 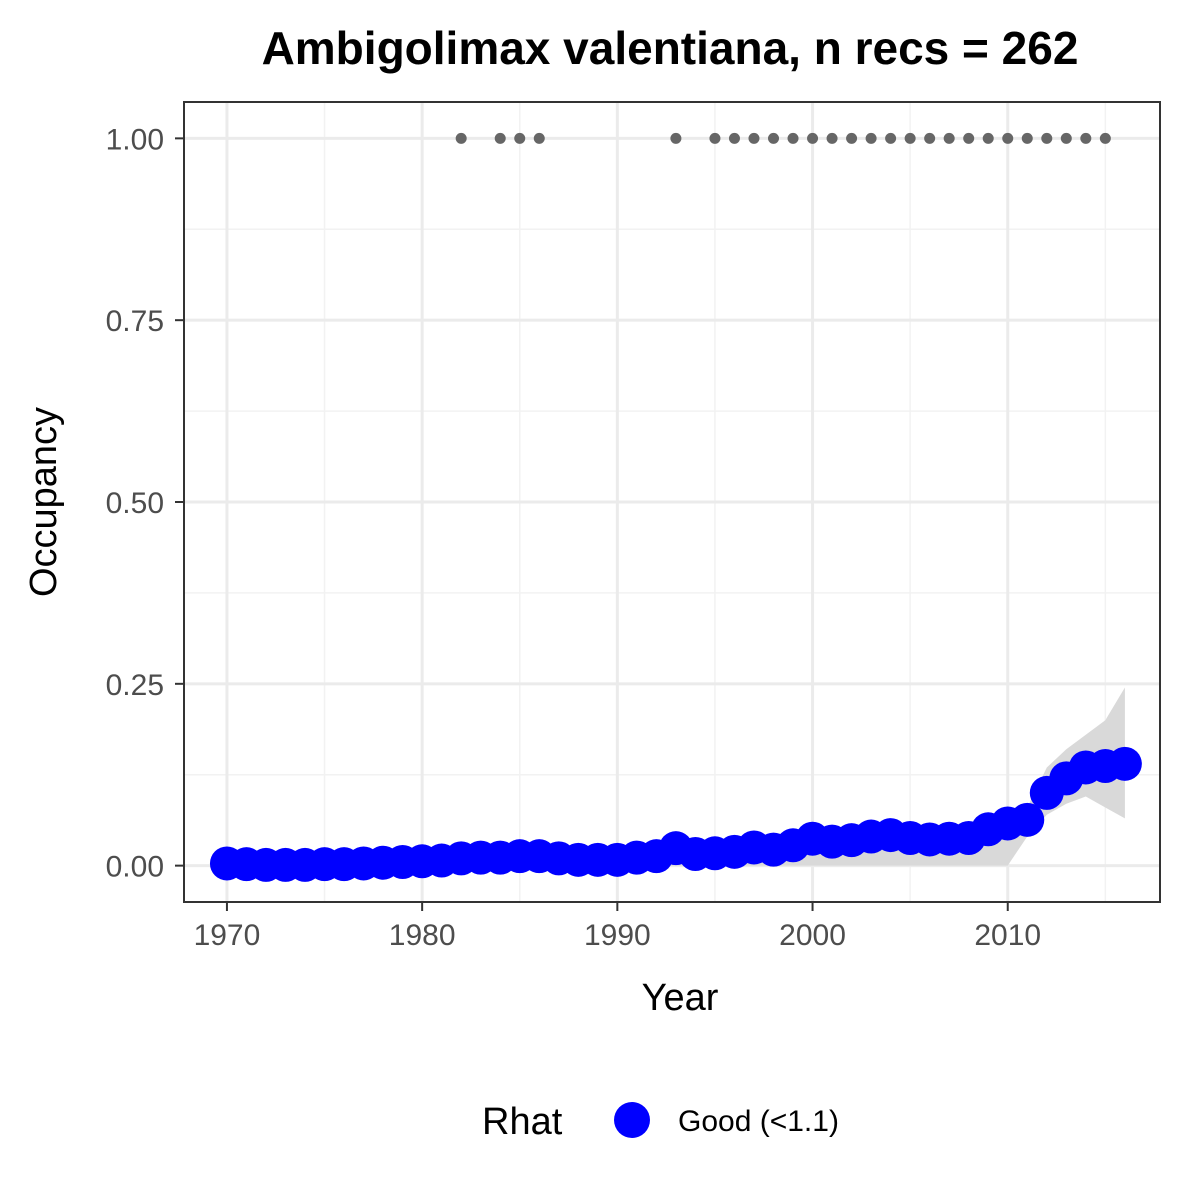 I want to click on legend-key-good, so click(x=632, y=1120).